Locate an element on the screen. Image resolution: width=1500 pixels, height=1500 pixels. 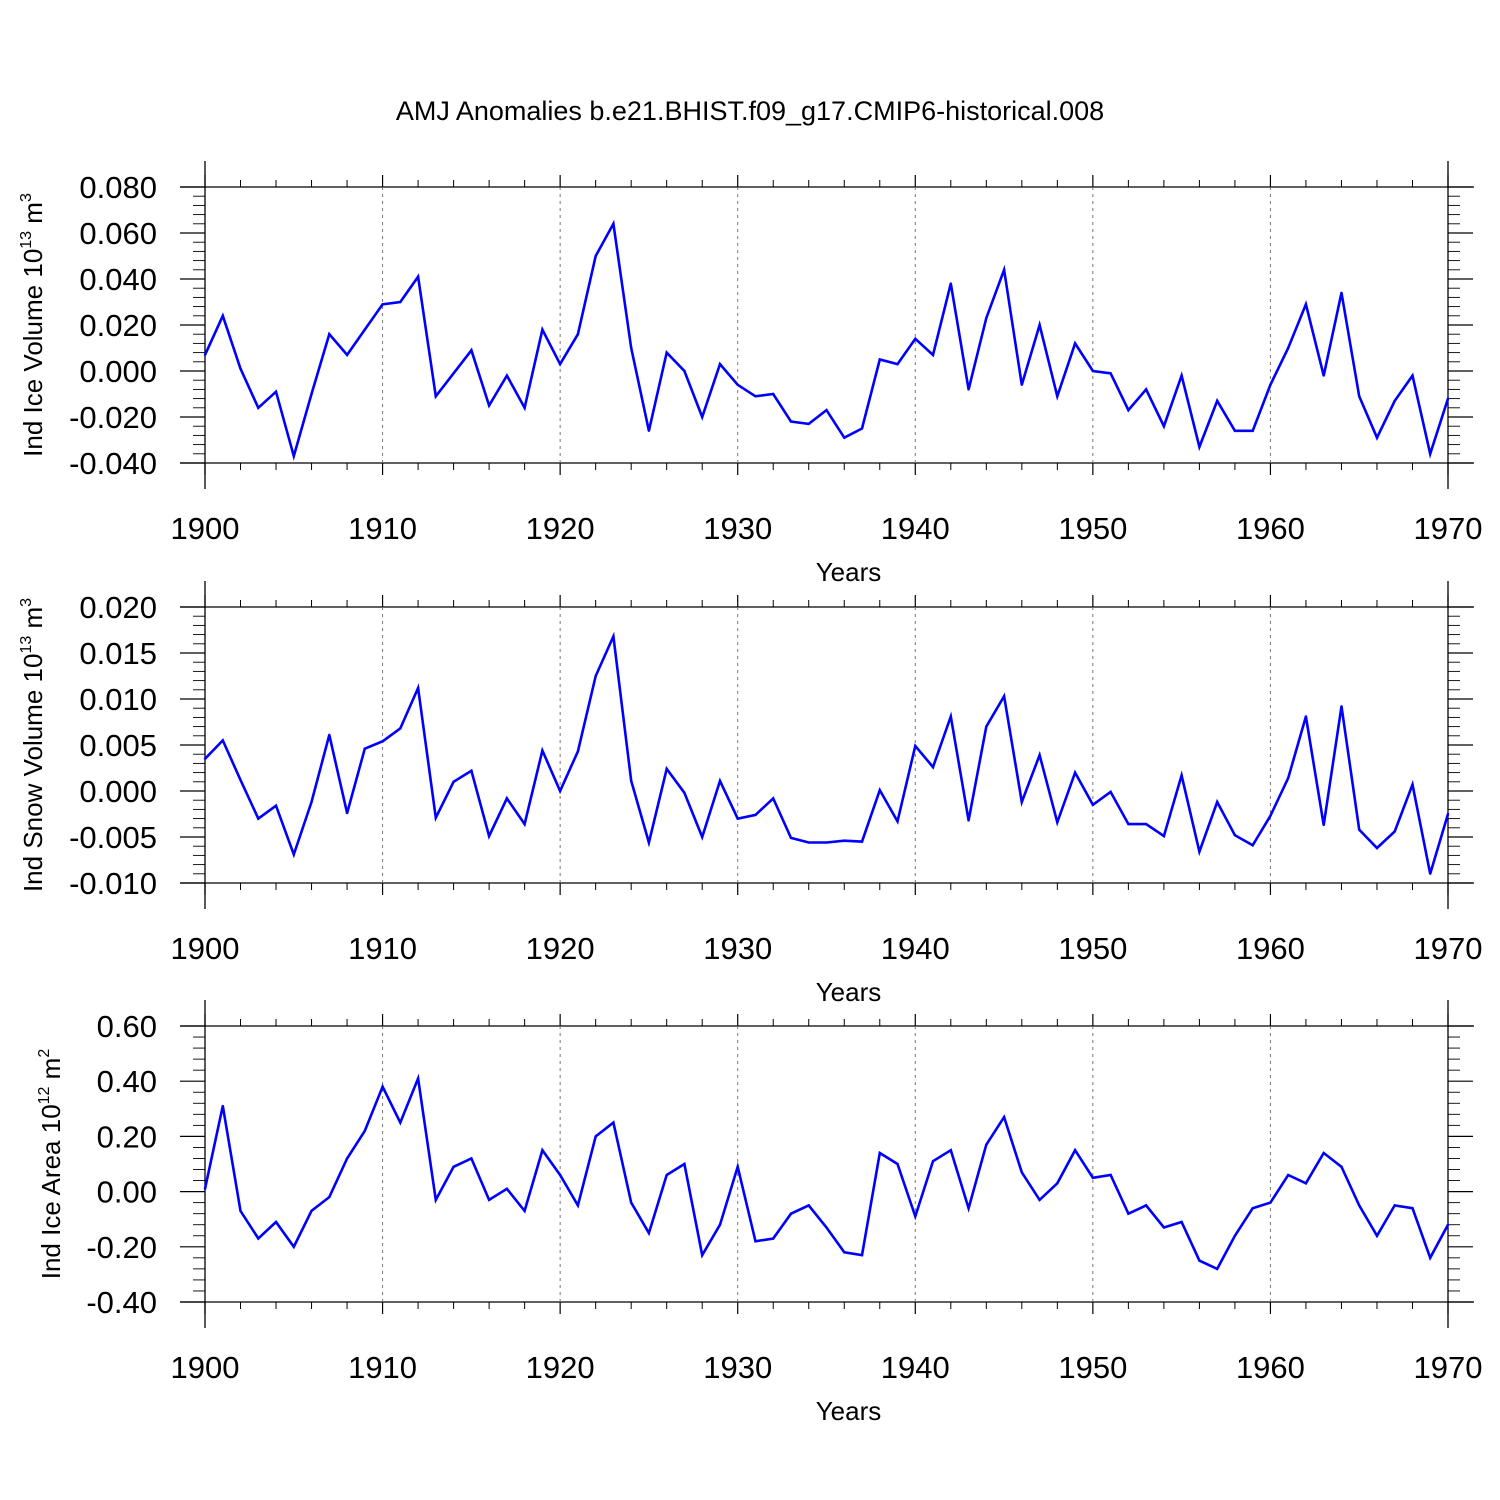
y-tick-label: -0.40 is located at coordinates (121, 1302).